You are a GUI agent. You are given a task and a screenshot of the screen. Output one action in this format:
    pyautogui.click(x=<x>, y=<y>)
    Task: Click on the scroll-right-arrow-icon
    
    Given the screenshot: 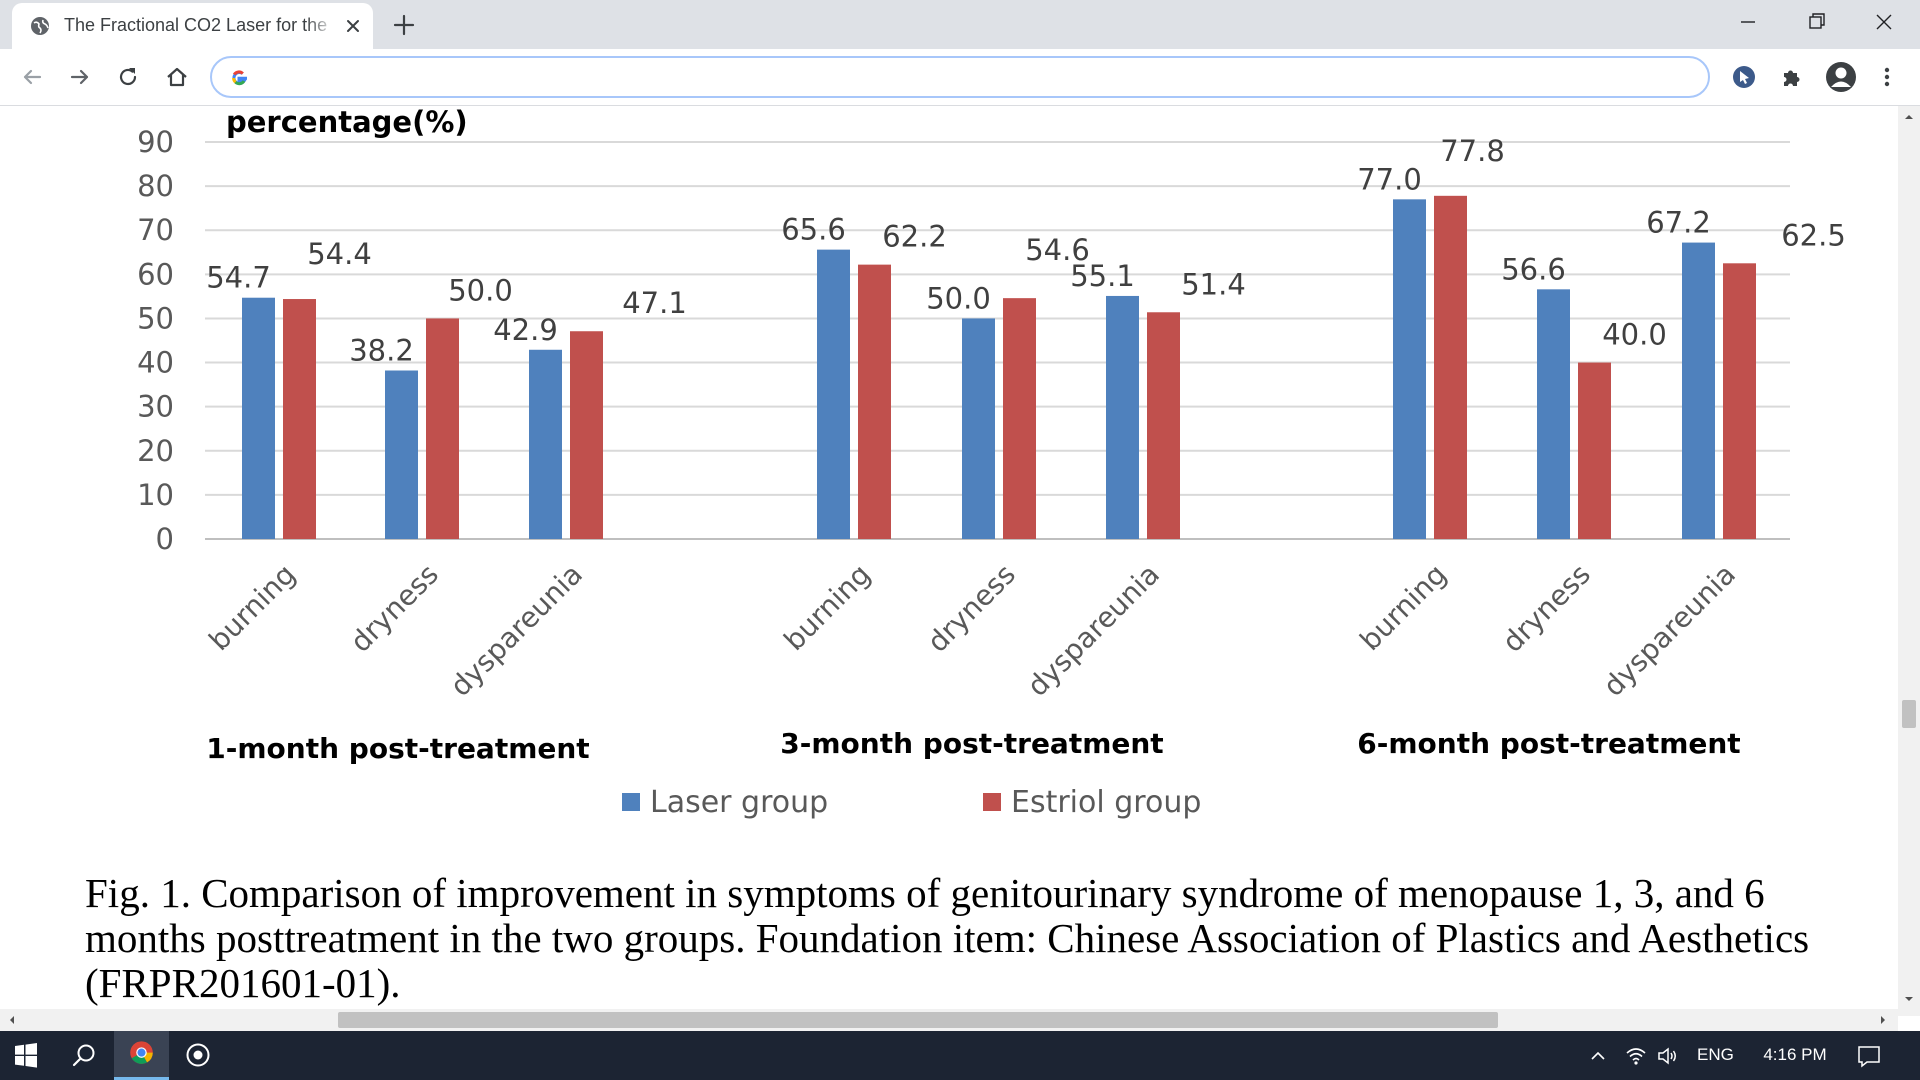 What is the action you would take?
    pyautogui.click(x=1883, y=1020)
    